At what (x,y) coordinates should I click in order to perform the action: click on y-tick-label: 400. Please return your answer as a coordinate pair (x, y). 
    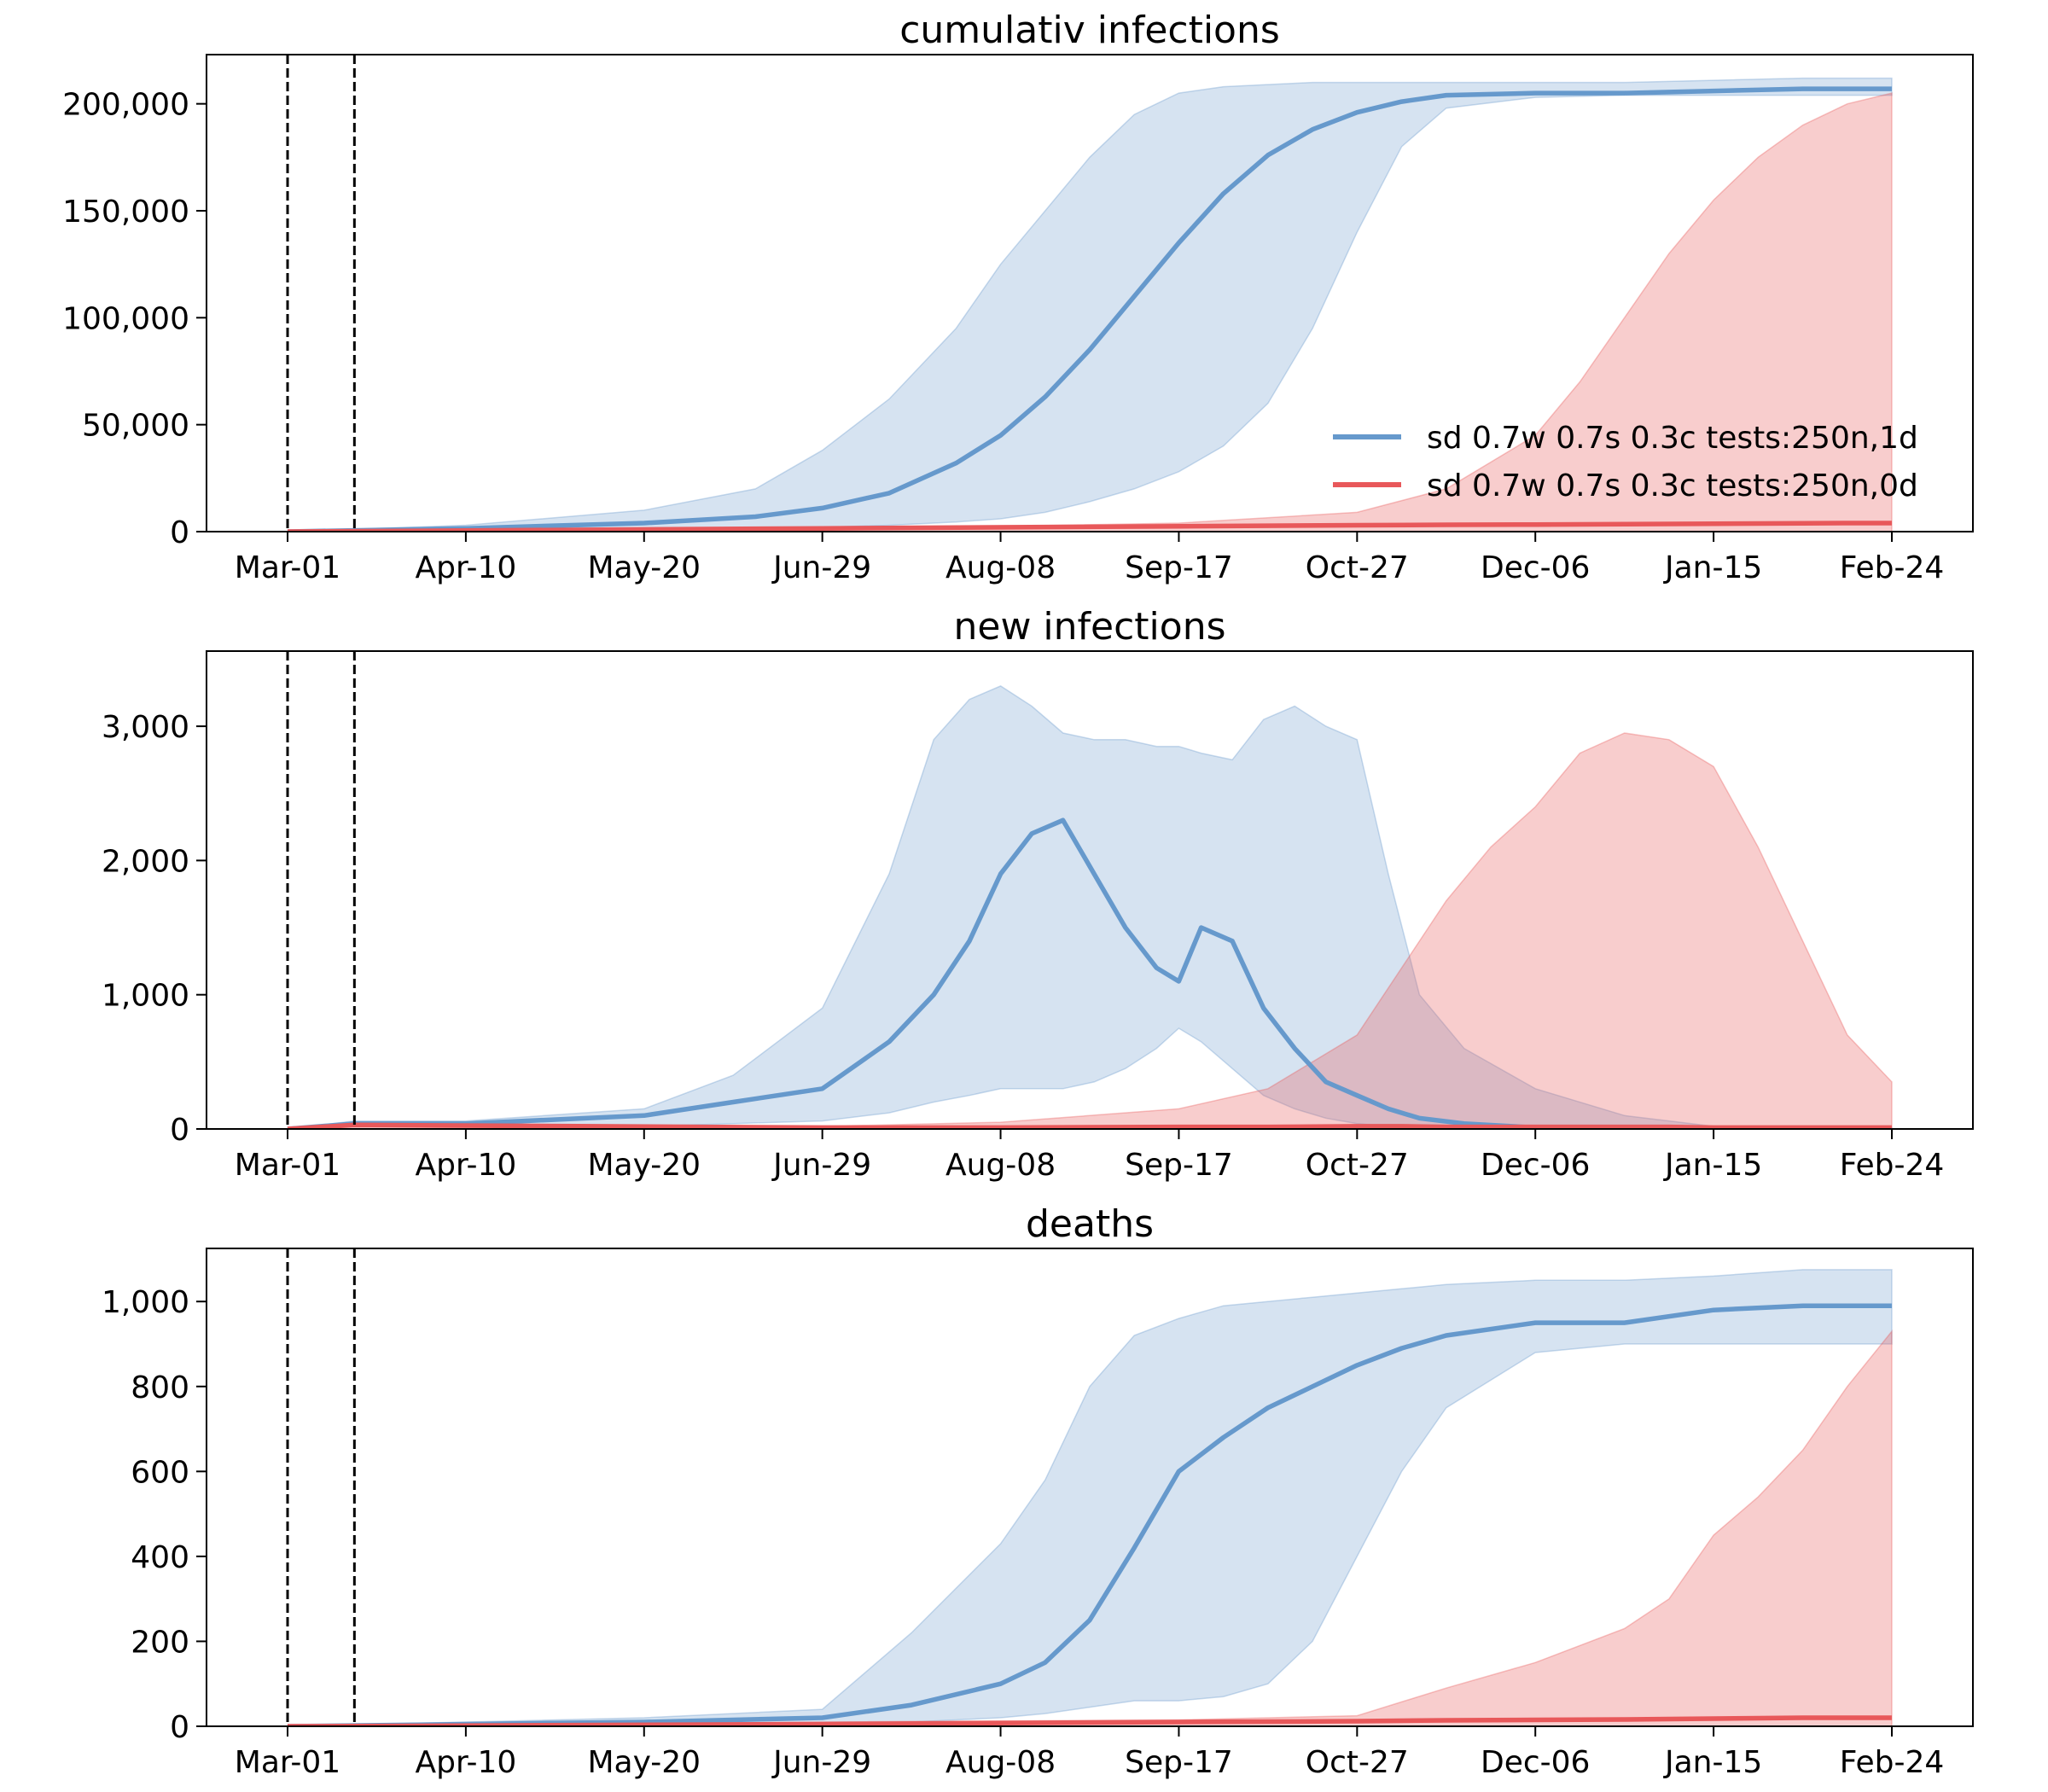
    Looking at the image, I should click on (160, 1557).